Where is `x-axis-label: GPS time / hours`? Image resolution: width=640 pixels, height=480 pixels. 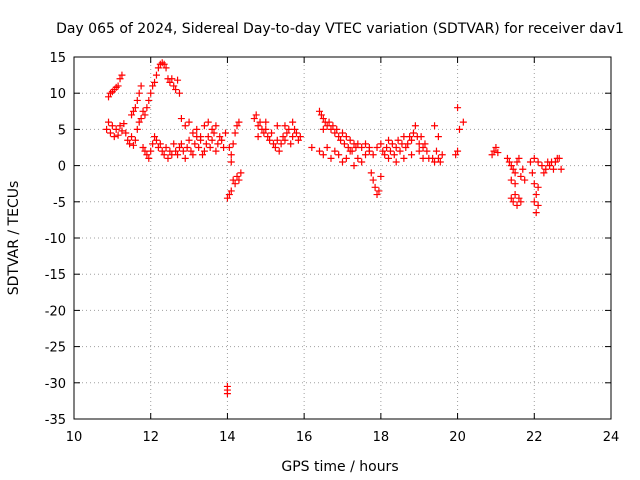
x-axis-label: GPS time / hours is located at coordinates (339, 467).